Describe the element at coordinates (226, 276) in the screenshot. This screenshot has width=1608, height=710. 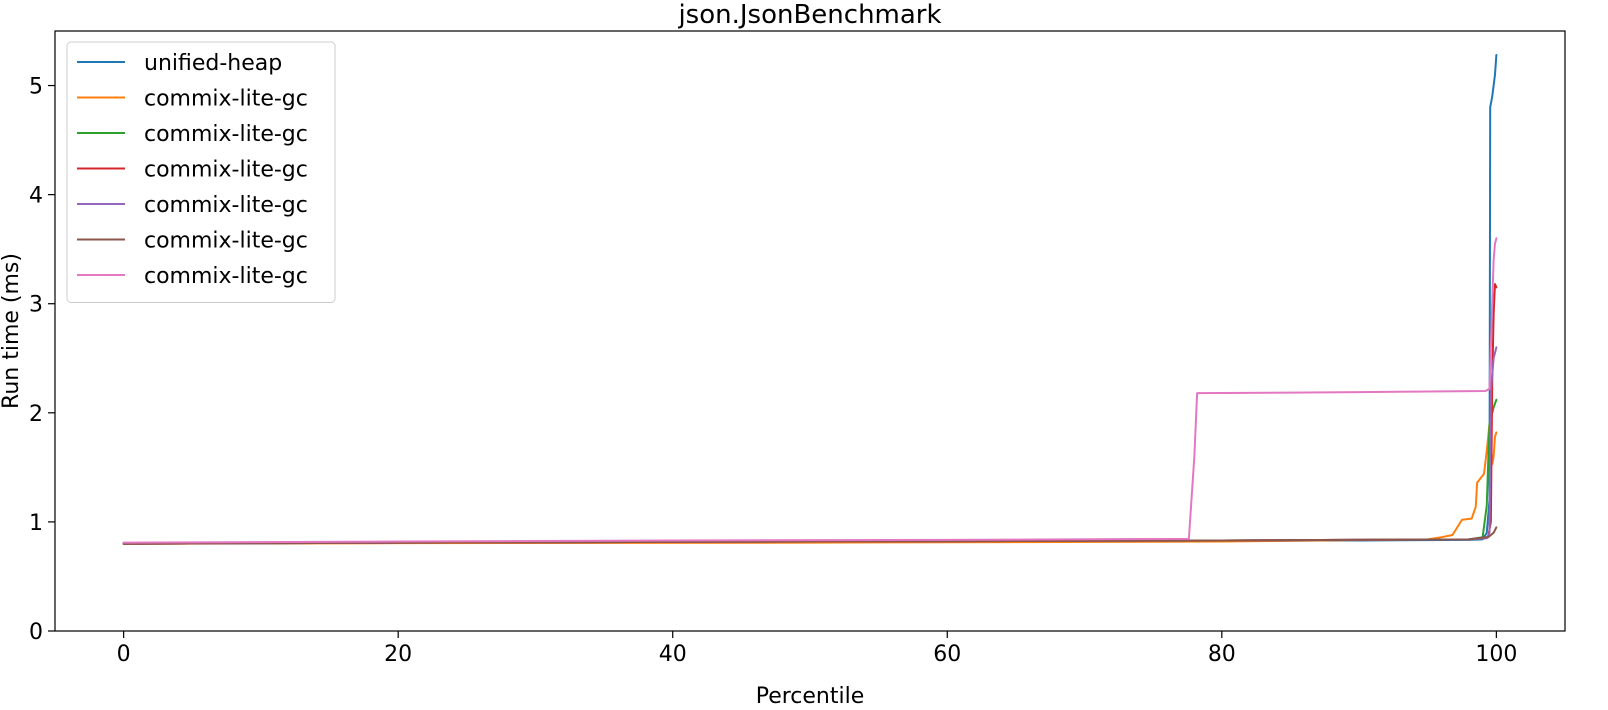
I see `legend-label-7: commix-lite-gc` at that location.